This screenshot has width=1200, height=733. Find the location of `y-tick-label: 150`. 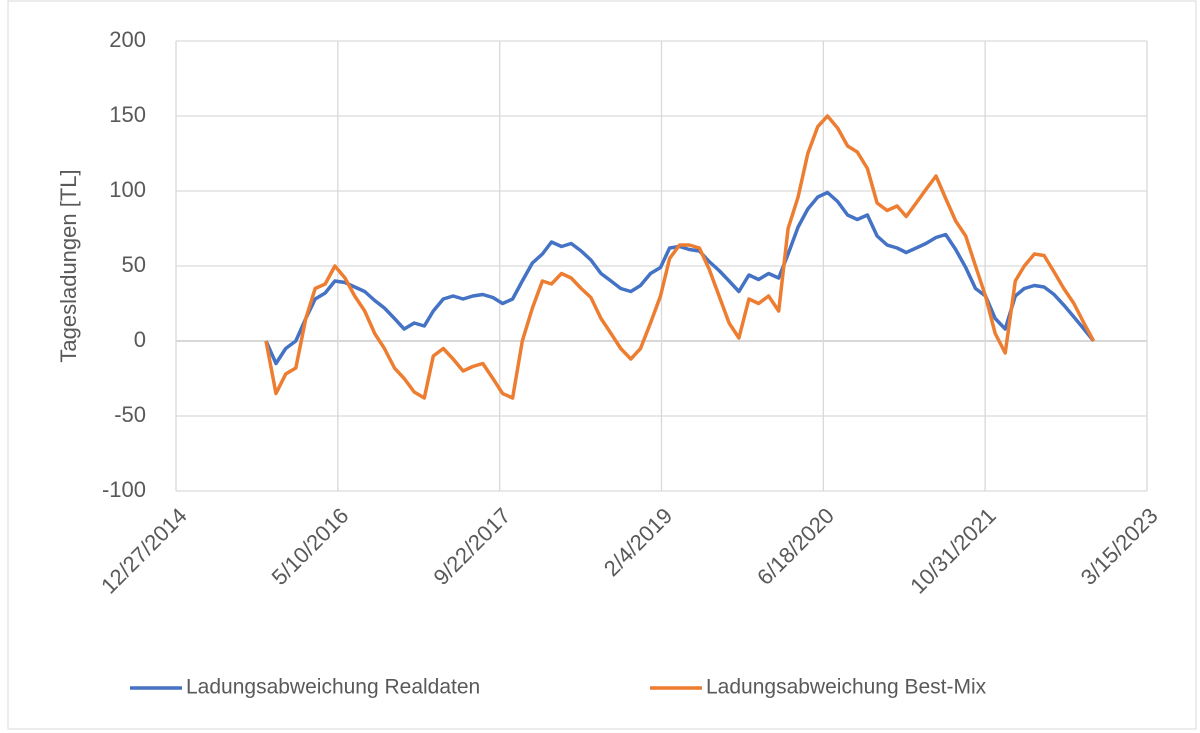

y-tick-label: 150 is located at coordinates (127, 114).